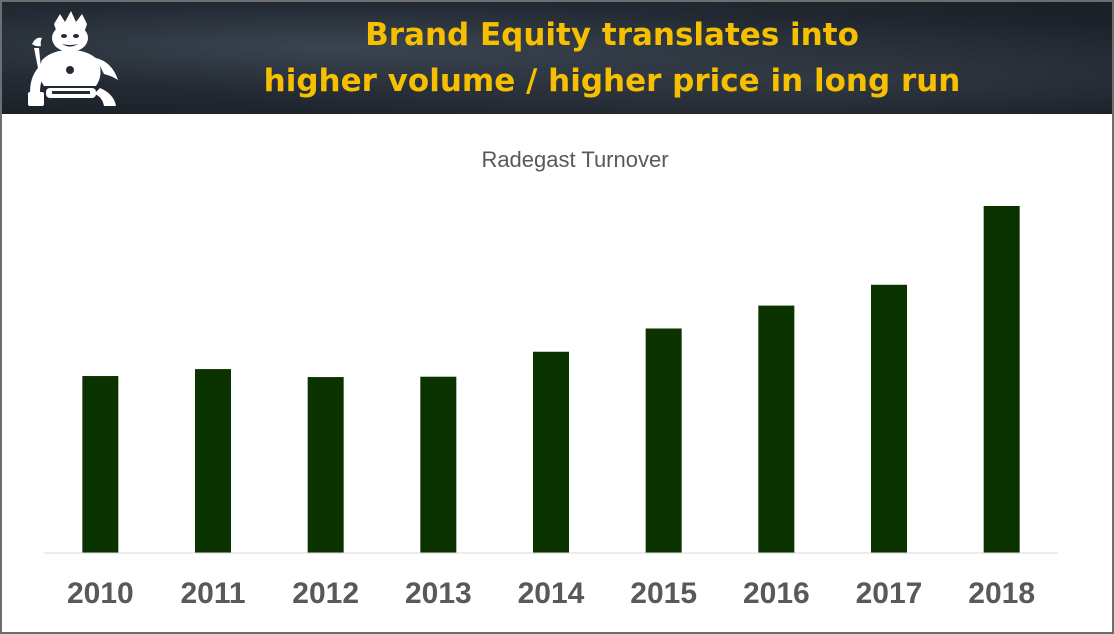  I want to click on bar-2018, so click(1001, 379).